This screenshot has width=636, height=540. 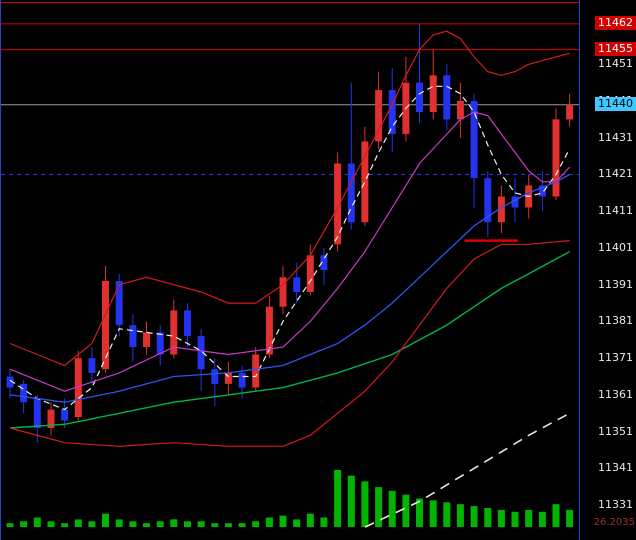 What do you see at coordinates (615, 431) in the screenshot?
I see `price-tick: 11351` at bounding box center [615, 431].